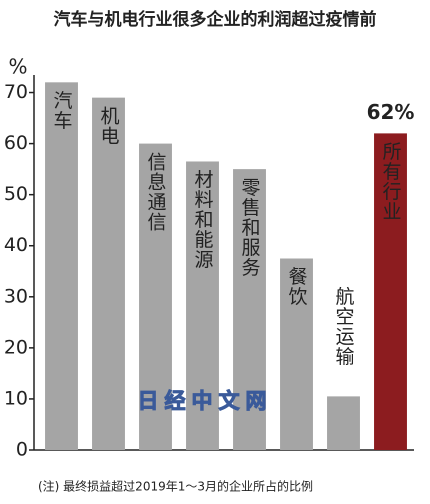  I want to click on chart-title: 汽车与机电行业很多企业的利润超过疫情前, so click(215, 19).